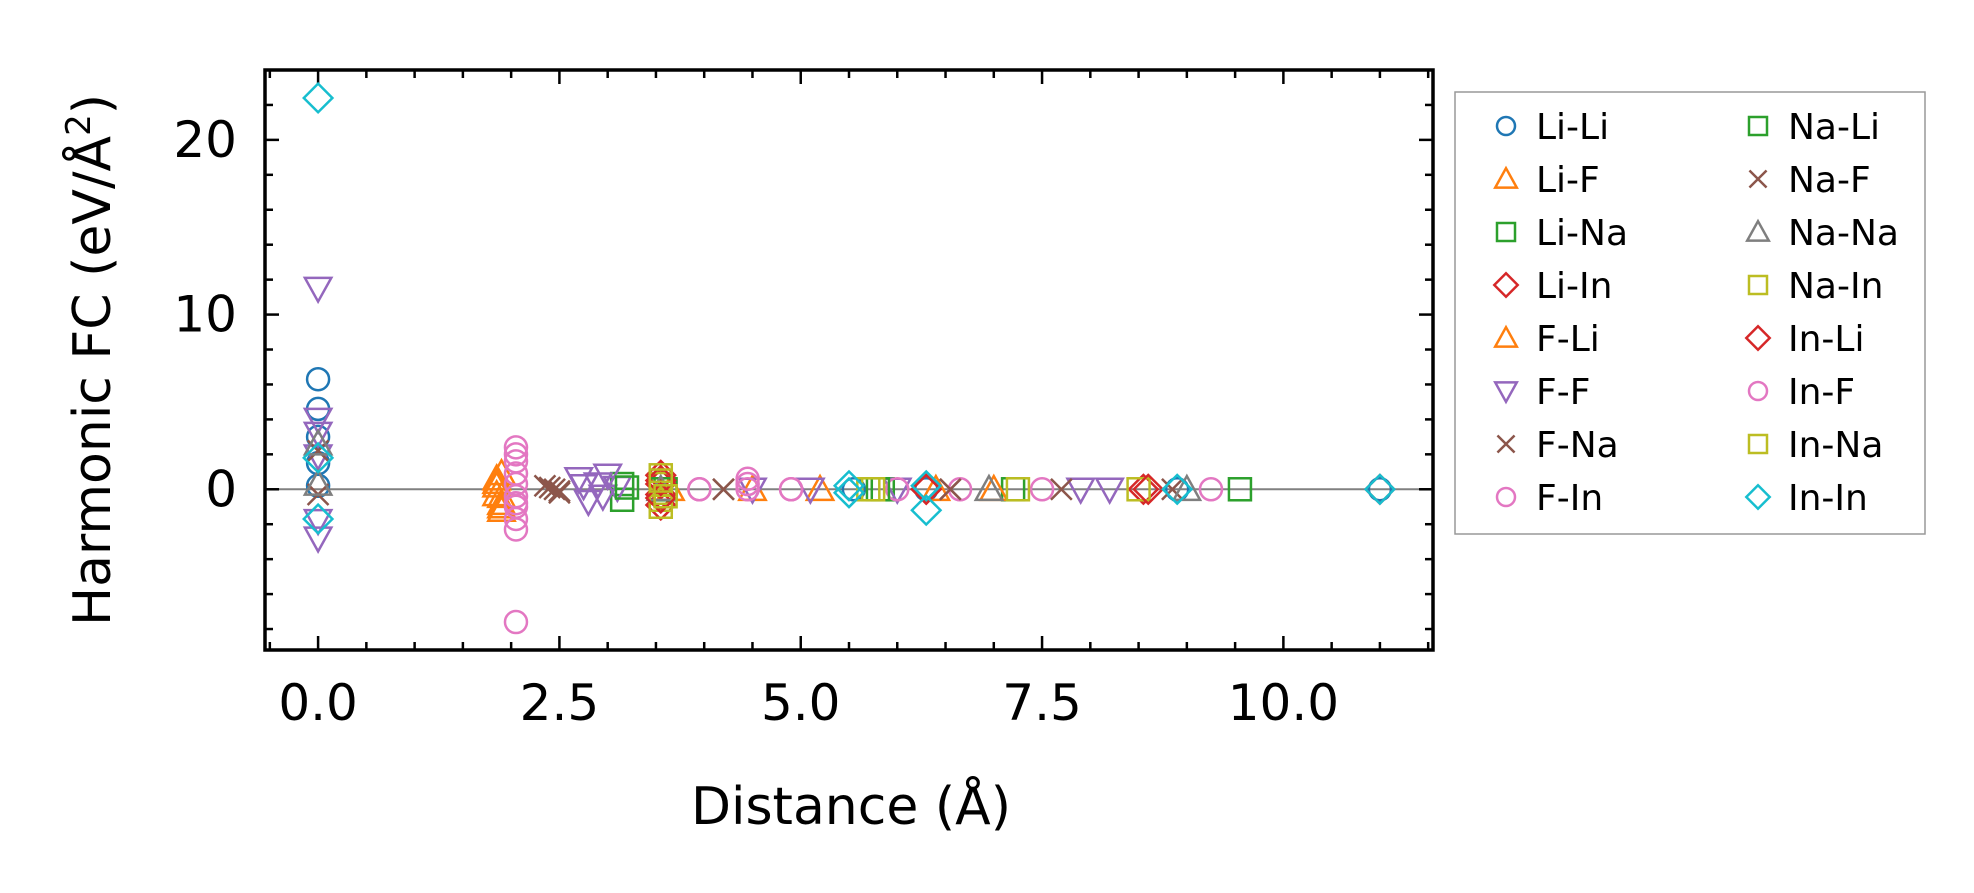  I want to click on legend-marker-li-in, so click(1506, 285).